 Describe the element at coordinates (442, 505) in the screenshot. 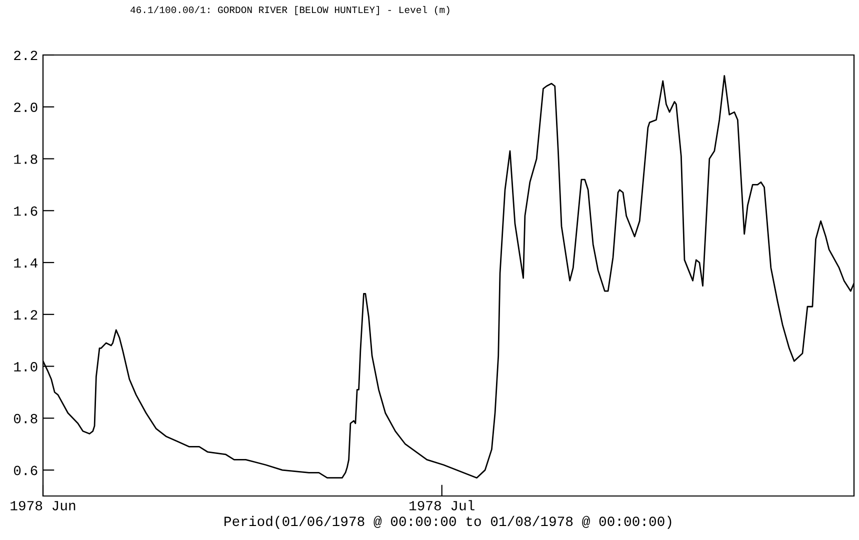

I see `x-tick-label: 1978 Jul` at that location.